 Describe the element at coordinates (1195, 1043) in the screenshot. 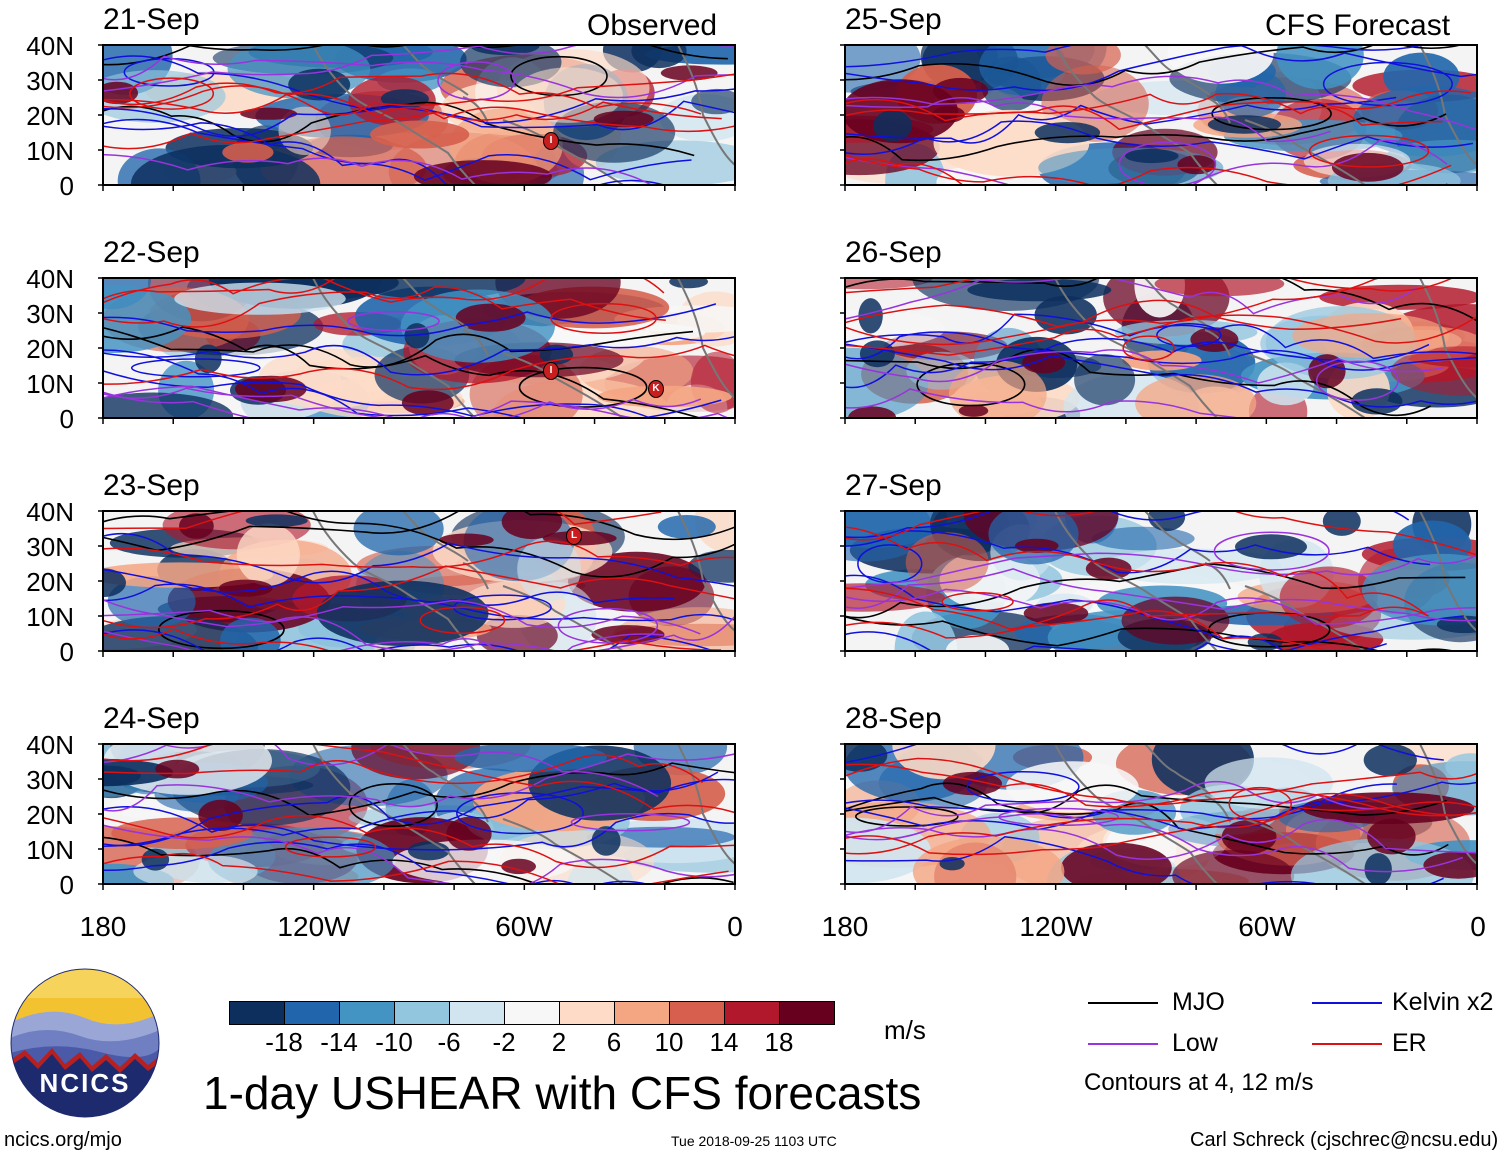

I see `legend-label-low: Low` at that location.